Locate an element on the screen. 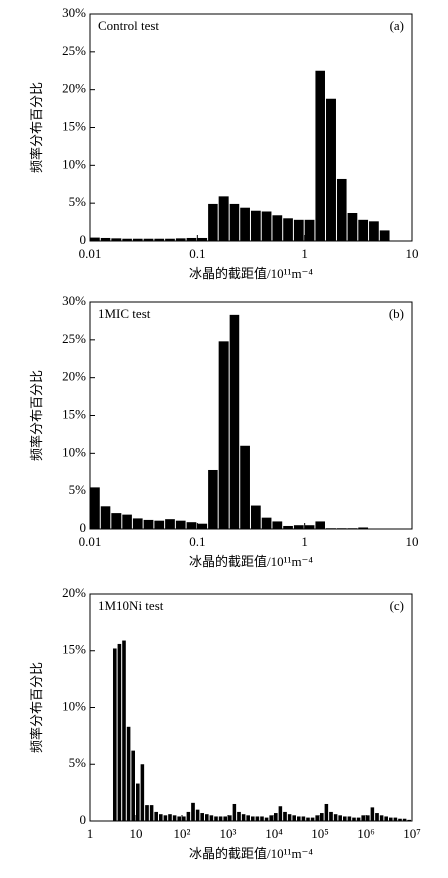 Image resolution: width=448 pixels, height=878 pixels. x-axis-label: 冰晶的截距值/10¹¹m⁻⁴ is located at coordinates (251, 273).